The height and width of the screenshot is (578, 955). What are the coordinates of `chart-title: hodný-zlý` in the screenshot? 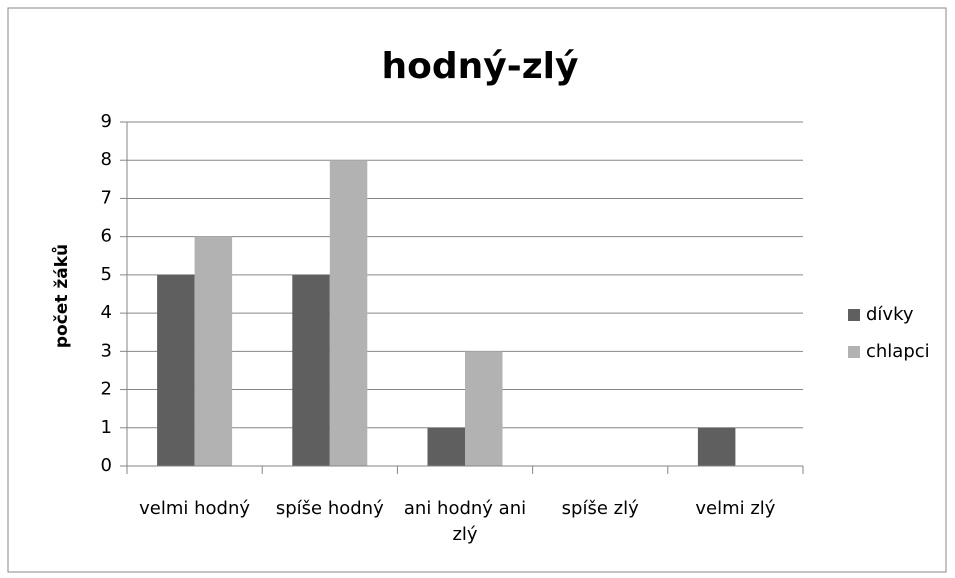 It's located at (480, 66).